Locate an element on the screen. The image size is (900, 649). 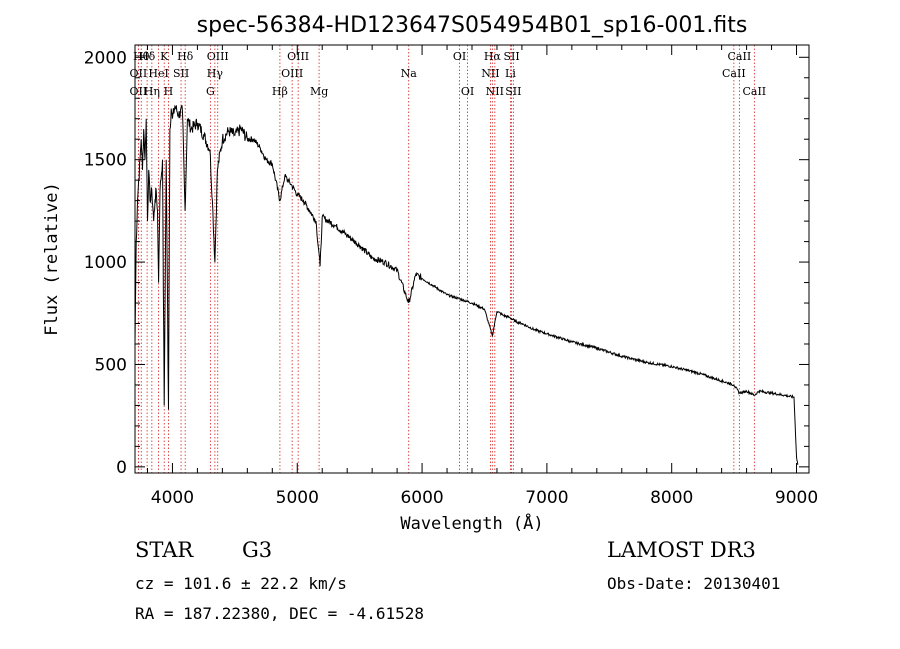
y-tick-label: 2000 is located at coordinates (105, 58).